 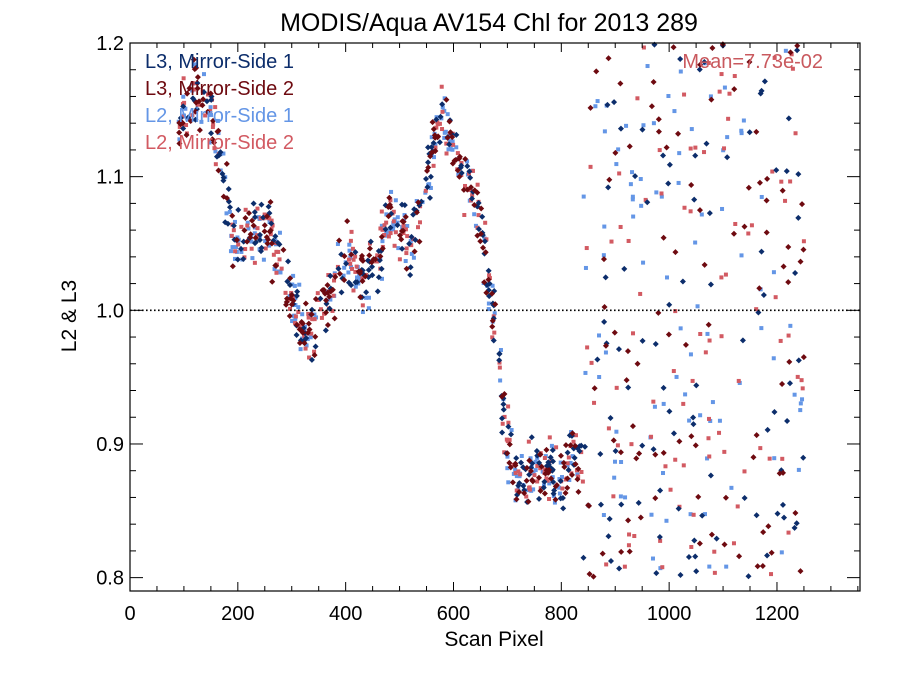 I want to click on x-tick-label: 800, so click(x=561, y=614).